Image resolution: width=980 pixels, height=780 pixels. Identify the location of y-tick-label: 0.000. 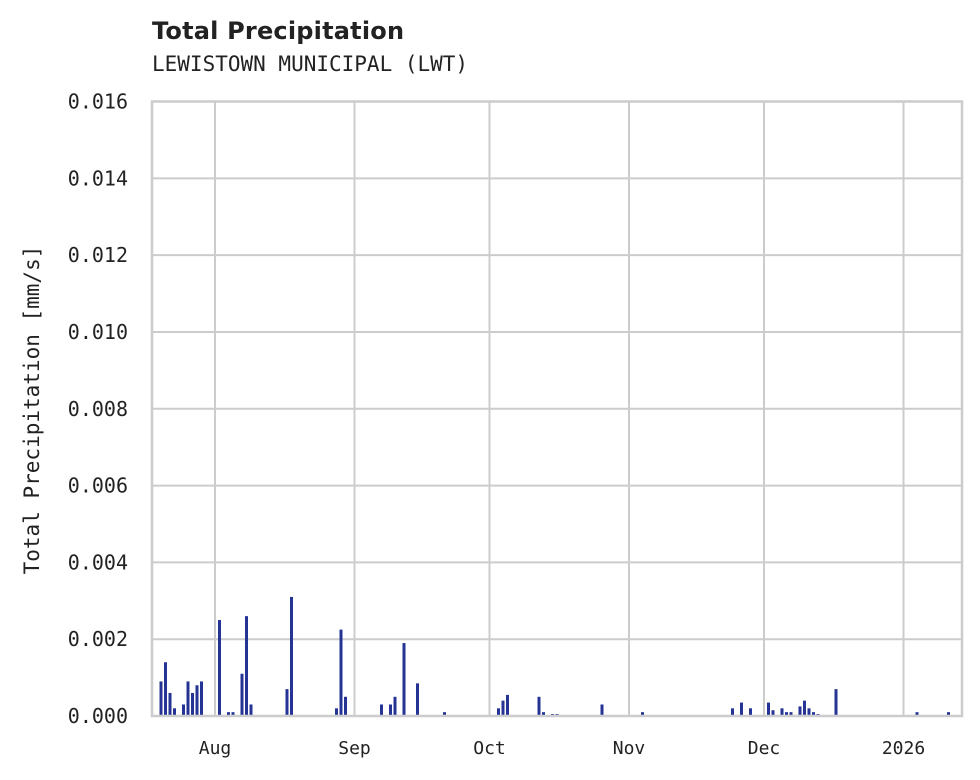
(98, 716).